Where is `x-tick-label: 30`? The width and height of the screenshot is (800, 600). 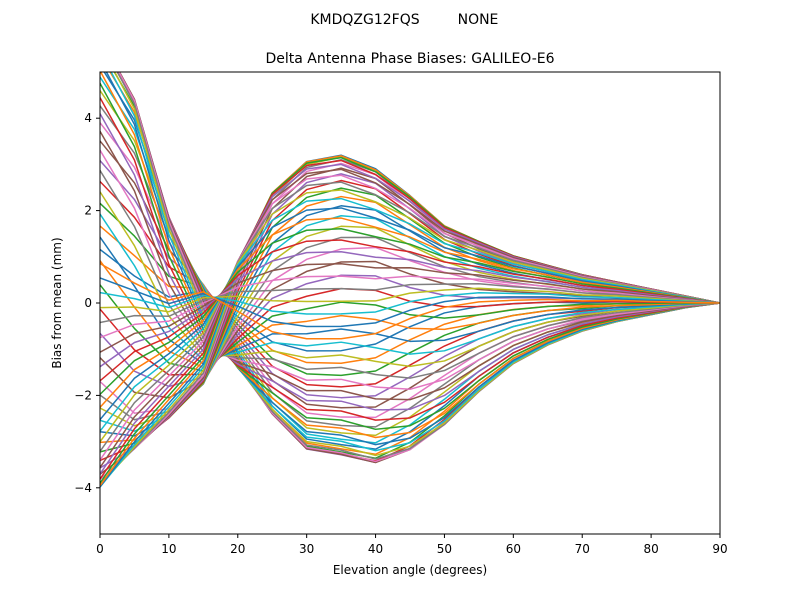
x-tick-label: 30 is located at coordinates (306, 549).